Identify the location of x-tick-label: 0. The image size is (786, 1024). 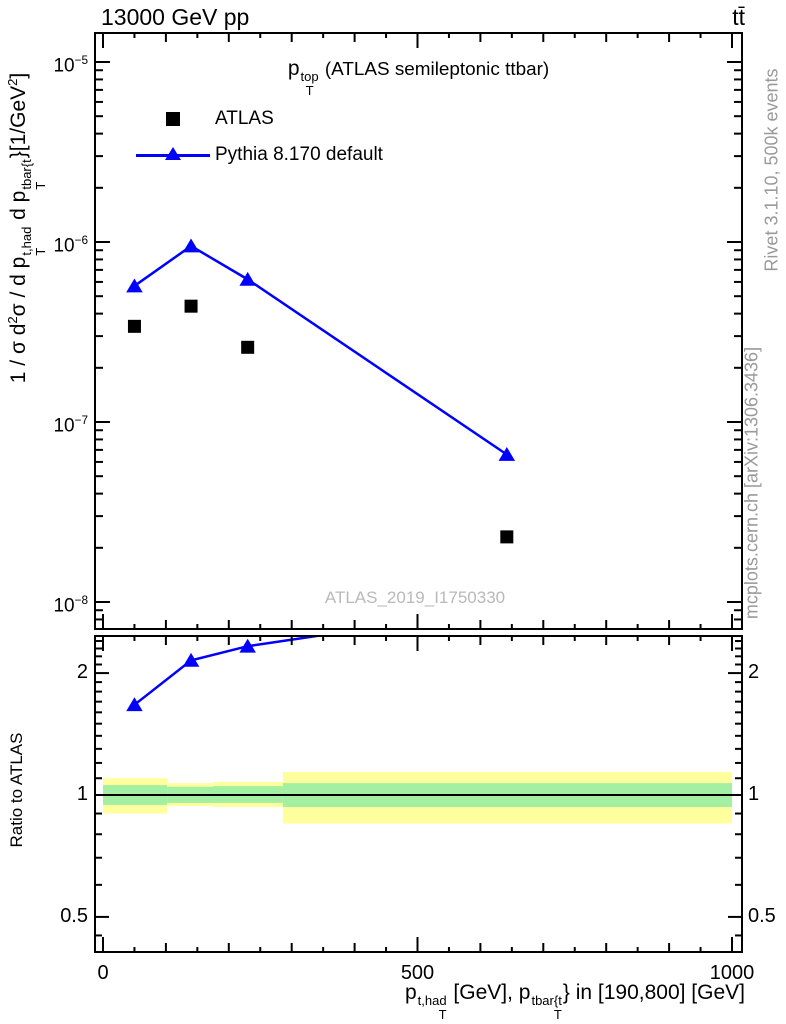
(103, 973).